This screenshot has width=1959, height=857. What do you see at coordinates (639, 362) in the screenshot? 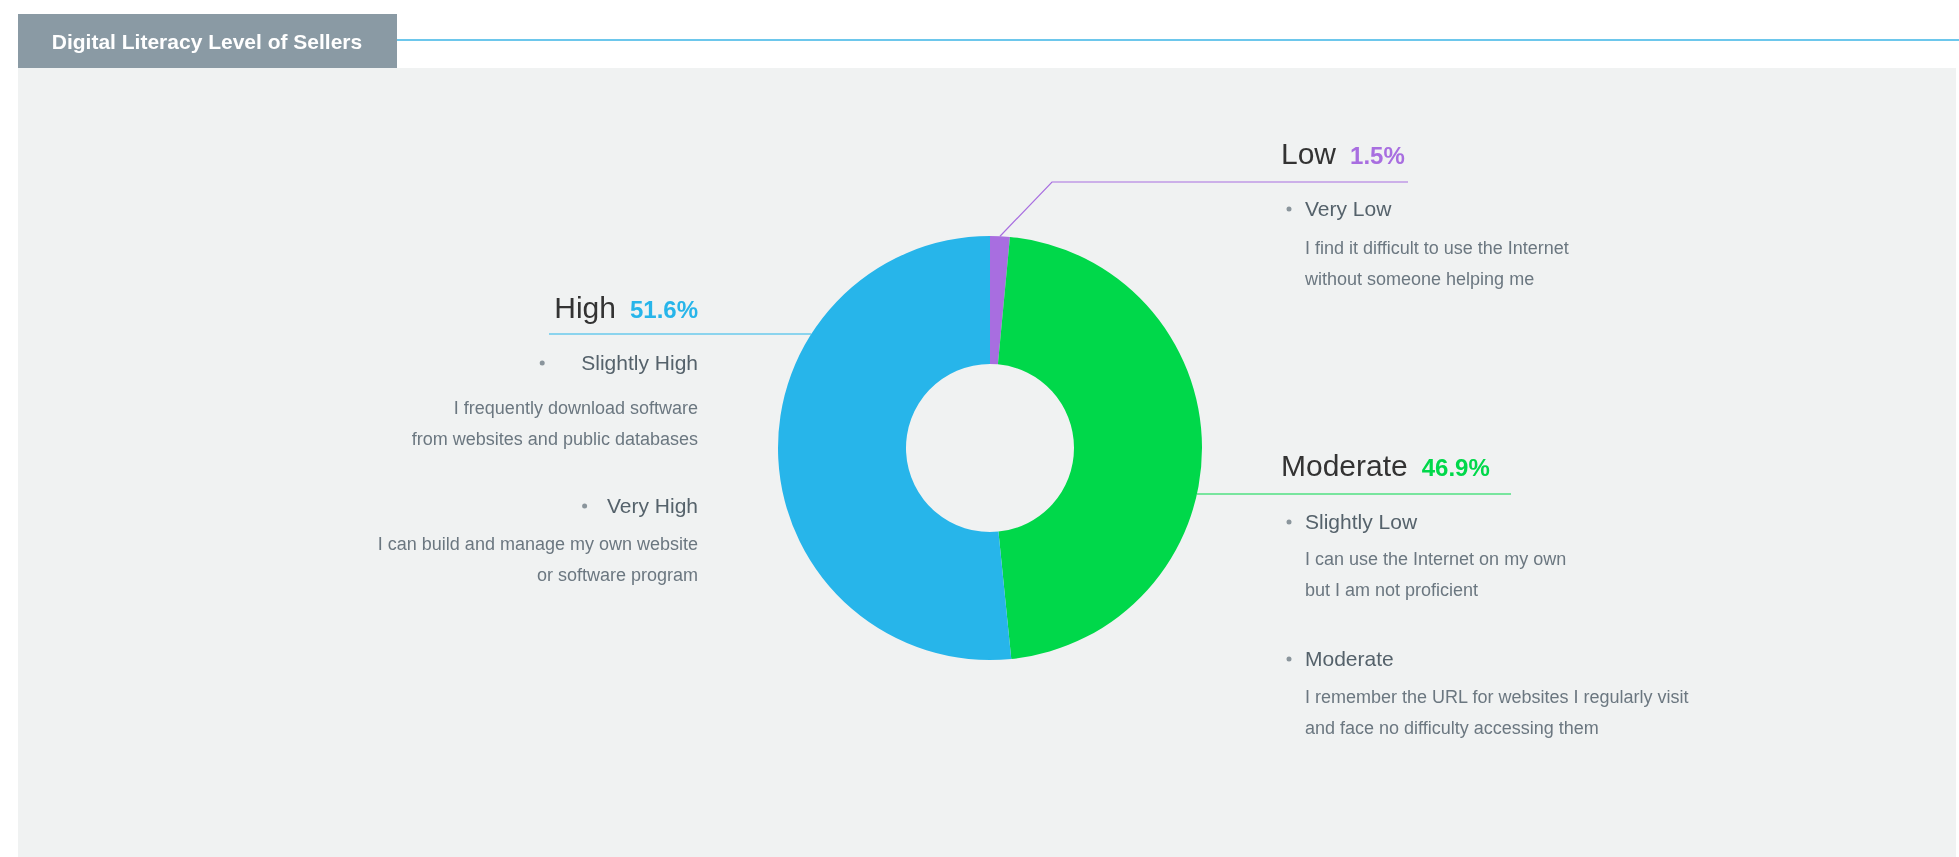
I see `text: Slightly High` at bounding box center [639, 362].